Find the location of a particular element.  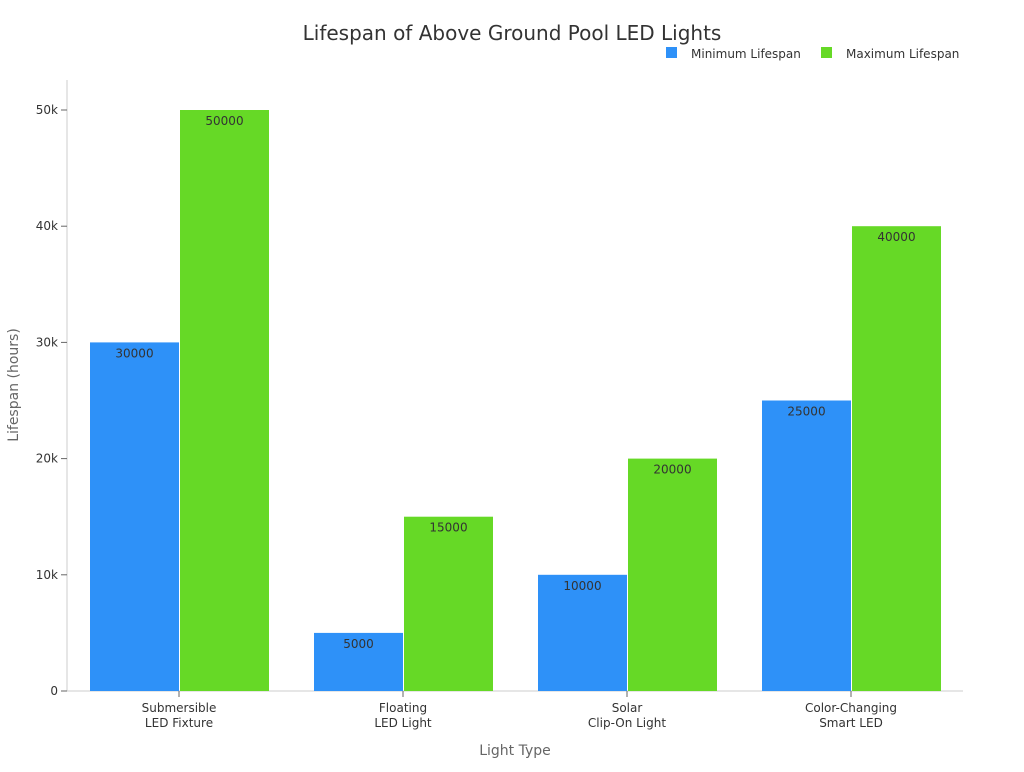

x-tick-label: LED Fixture is located at coordinates (179, 723).